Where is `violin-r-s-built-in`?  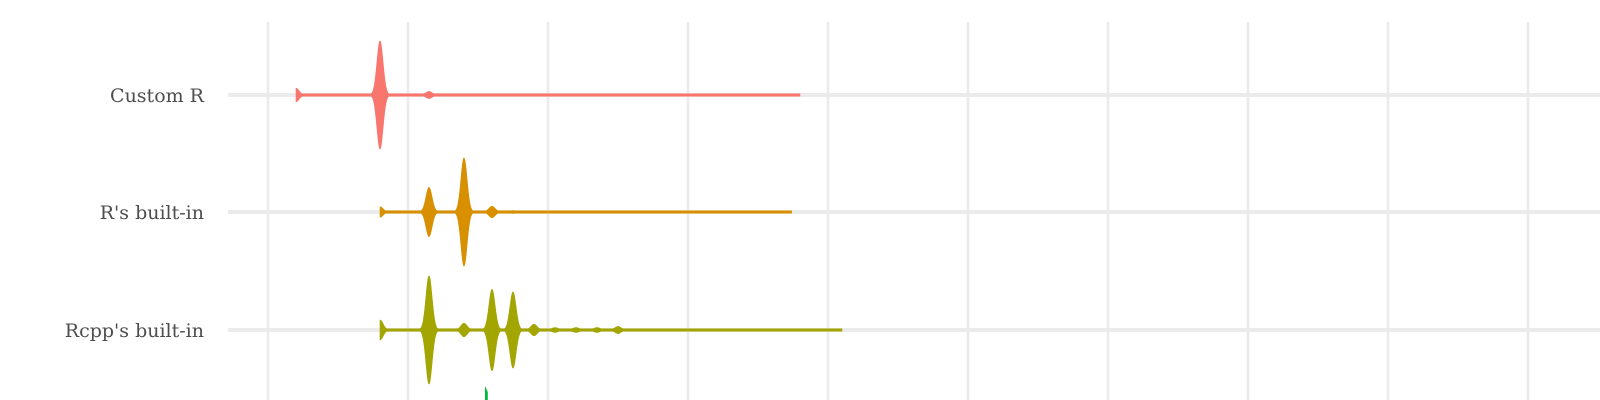
violin-r-s-built-in is located at coordinates (585, 212).